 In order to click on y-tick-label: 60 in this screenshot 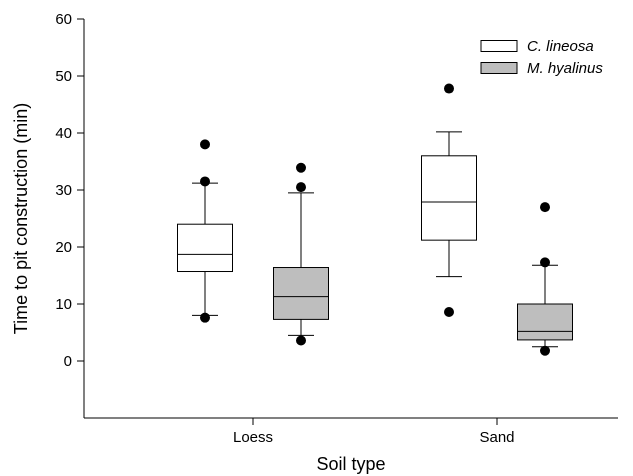, I will do `click(63, 19)`.